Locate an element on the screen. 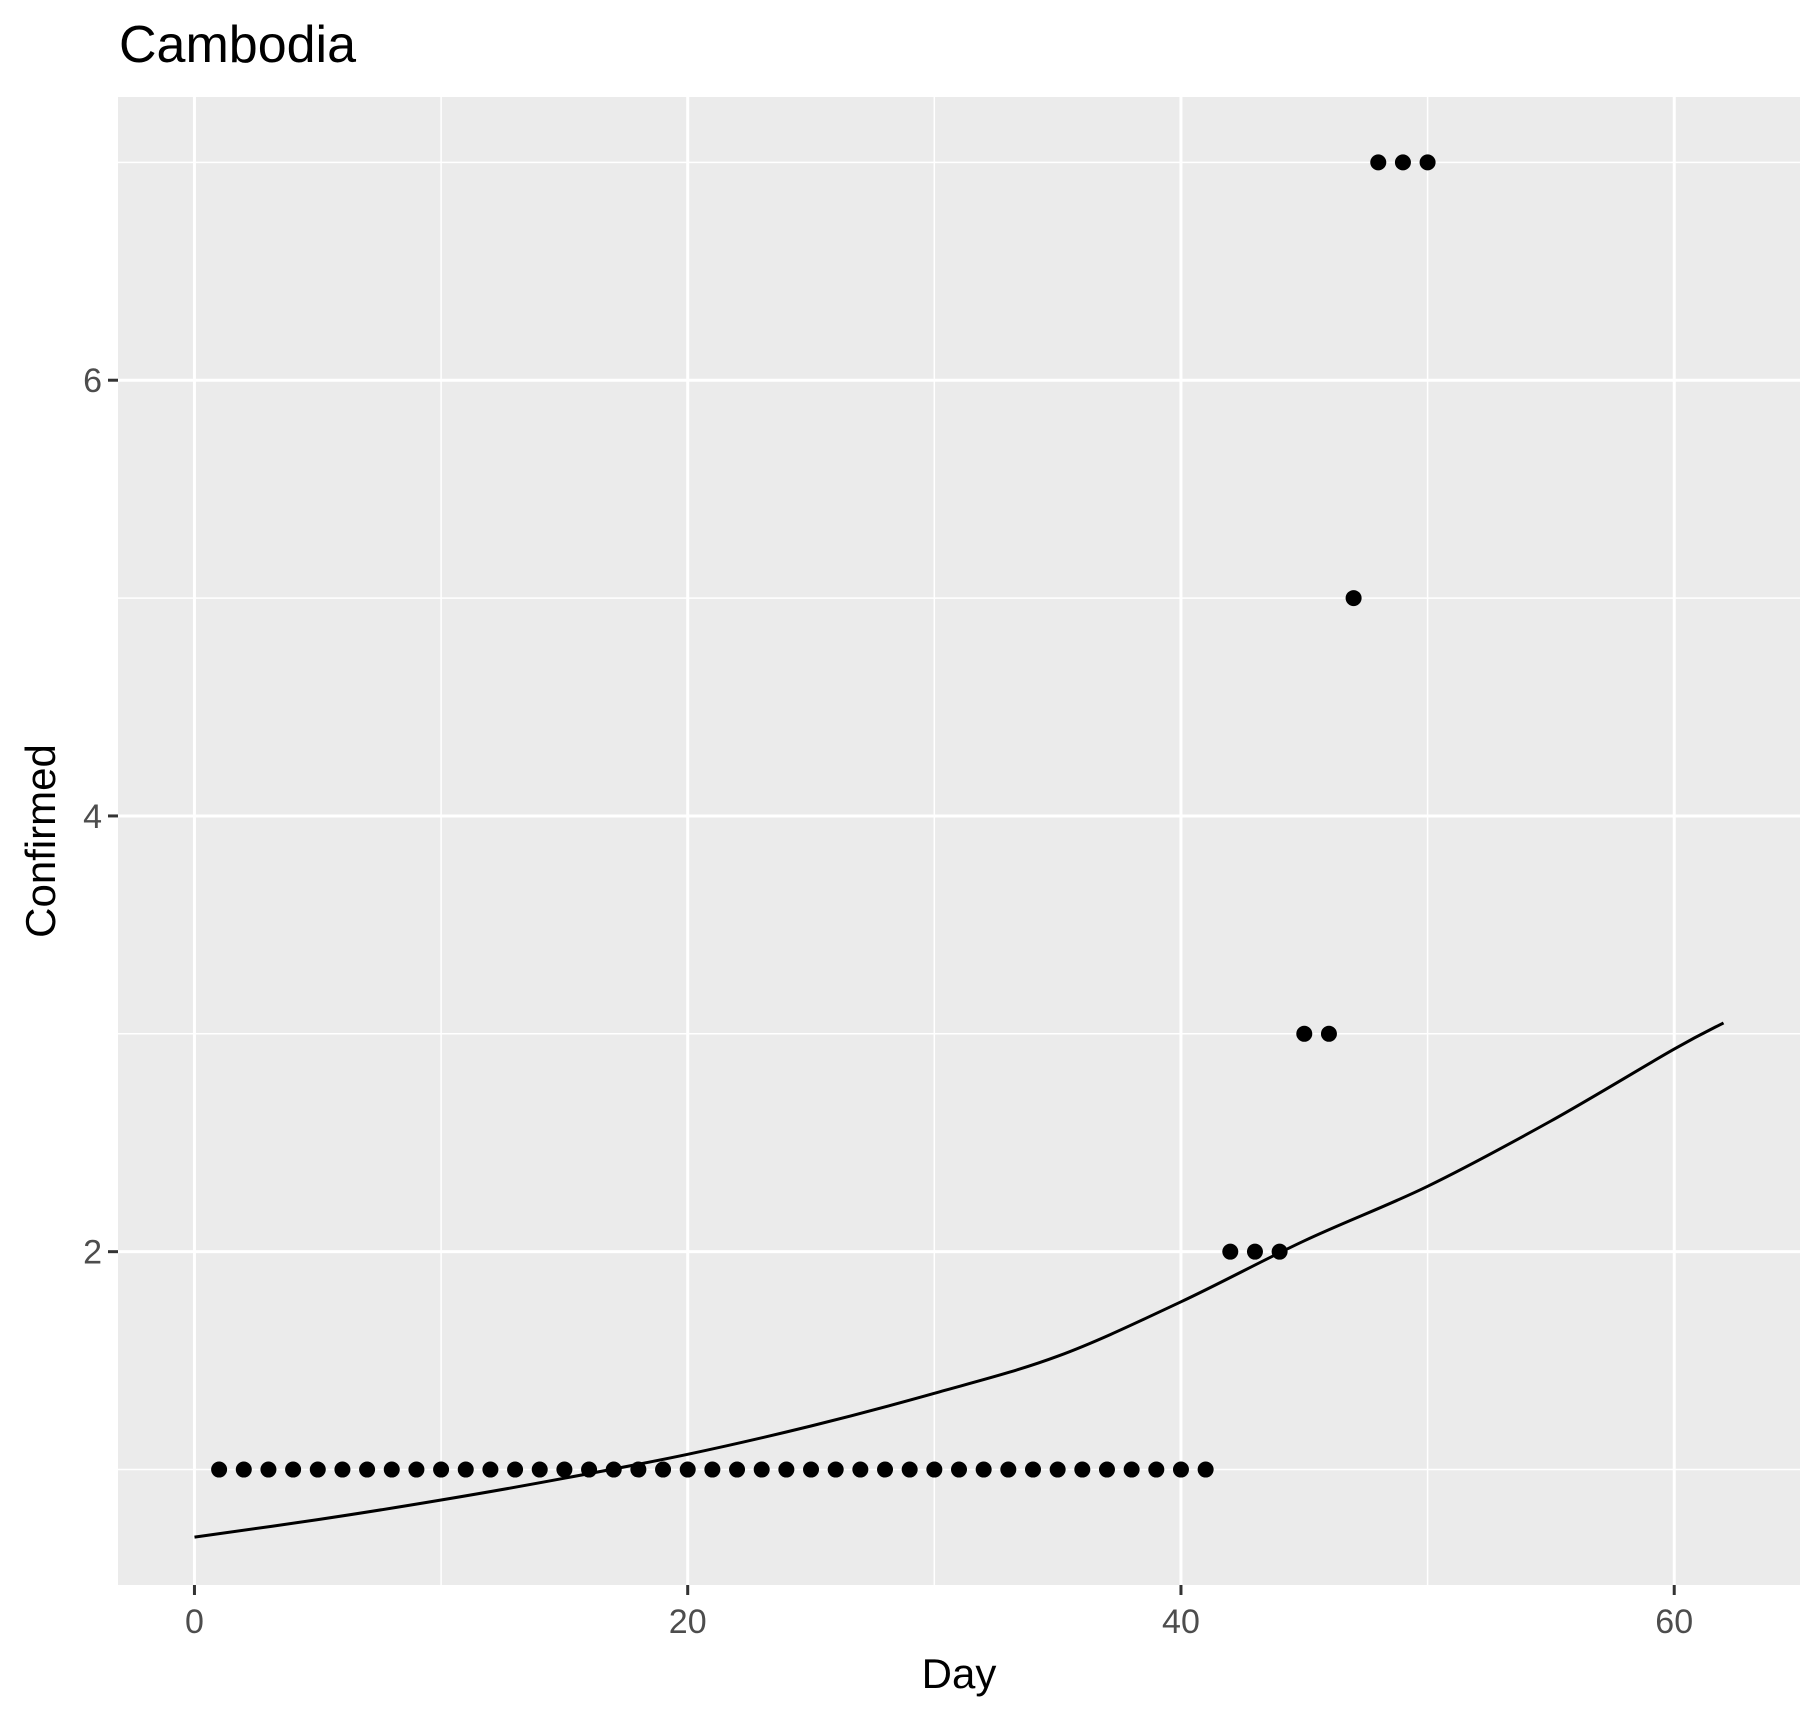 The width and height of the screenshot is (1818, 1712). x-tick-label: 60 is located at coordinates (1674, 1622).